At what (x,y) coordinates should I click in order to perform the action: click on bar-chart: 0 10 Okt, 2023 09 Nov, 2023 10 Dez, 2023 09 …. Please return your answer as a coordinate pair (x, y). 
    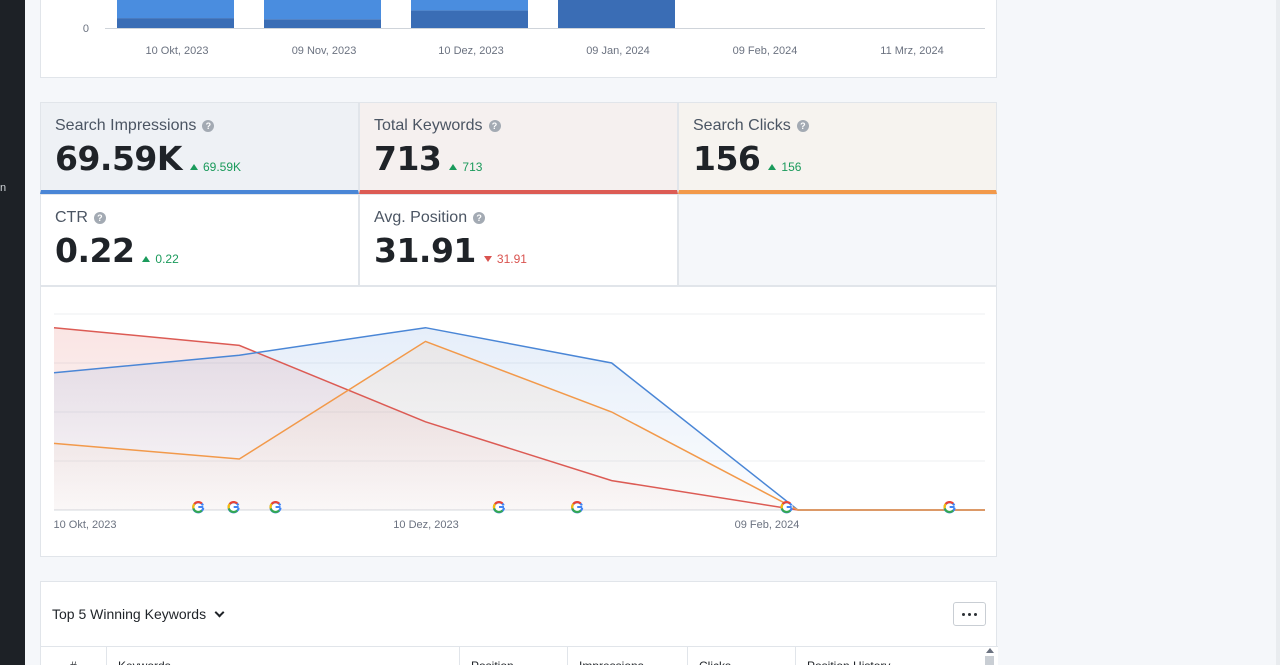
    Looking at the image, I should click on (534, 28).